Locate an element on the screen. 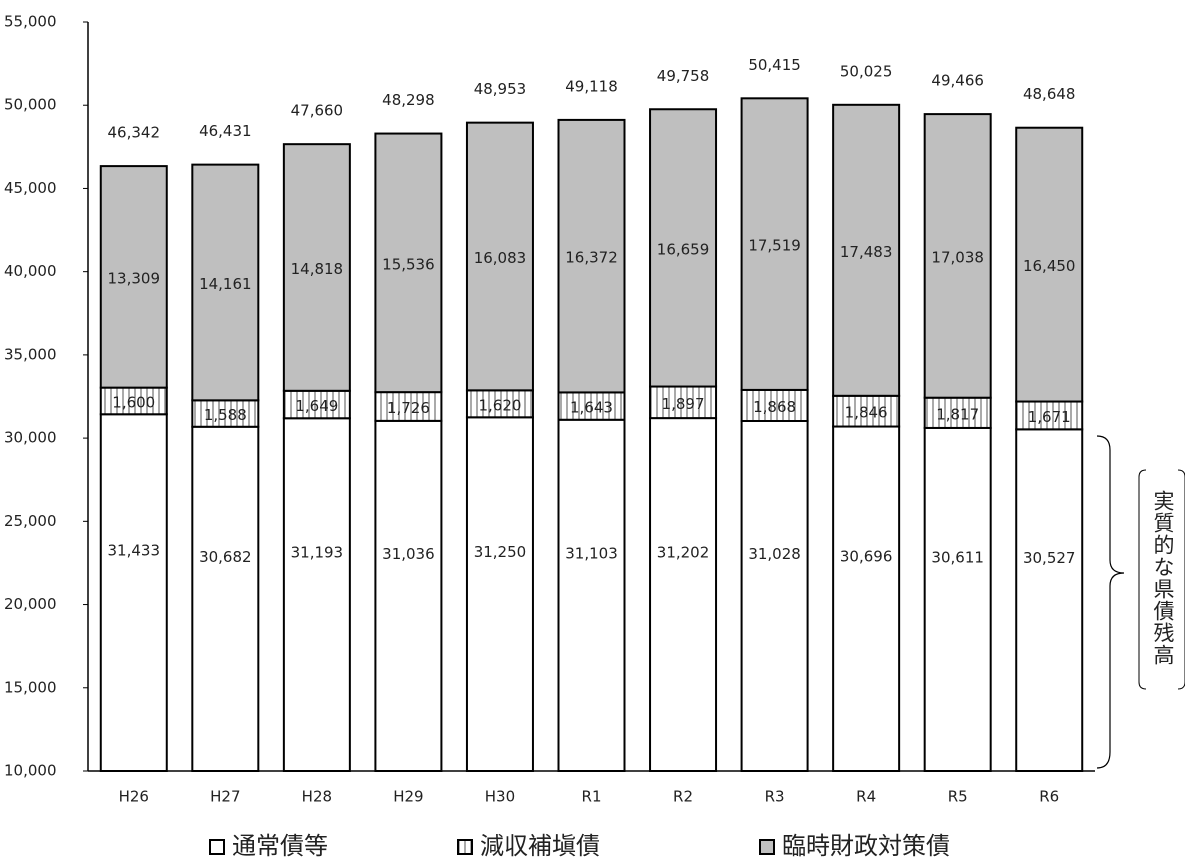 This screenshot has width=1185, height=858. annotation: 実質的な県債残高 is located at coordinates (1163, 578).